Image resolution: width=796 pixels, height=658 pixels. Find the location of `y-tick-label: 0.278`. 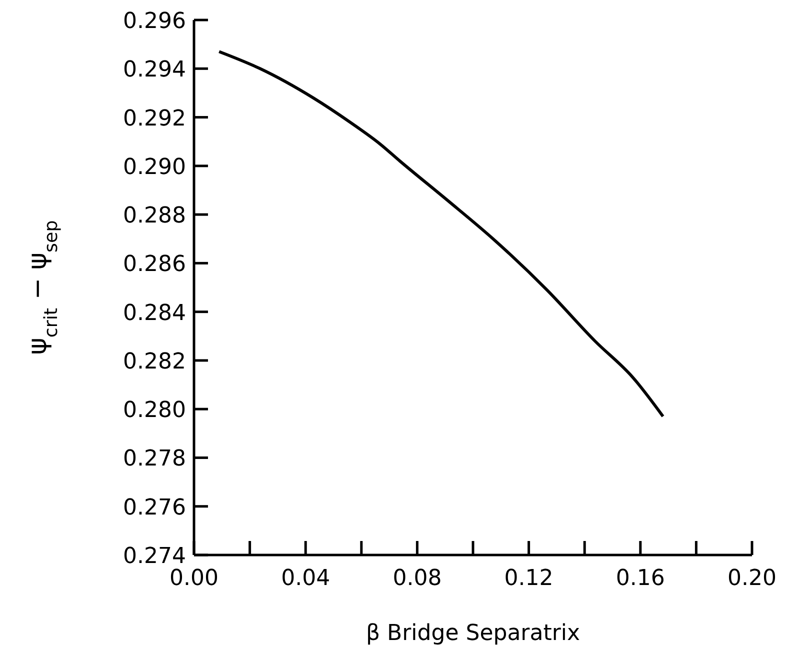

y-tick-label: 0.278 is located at coordinates (154, 459).